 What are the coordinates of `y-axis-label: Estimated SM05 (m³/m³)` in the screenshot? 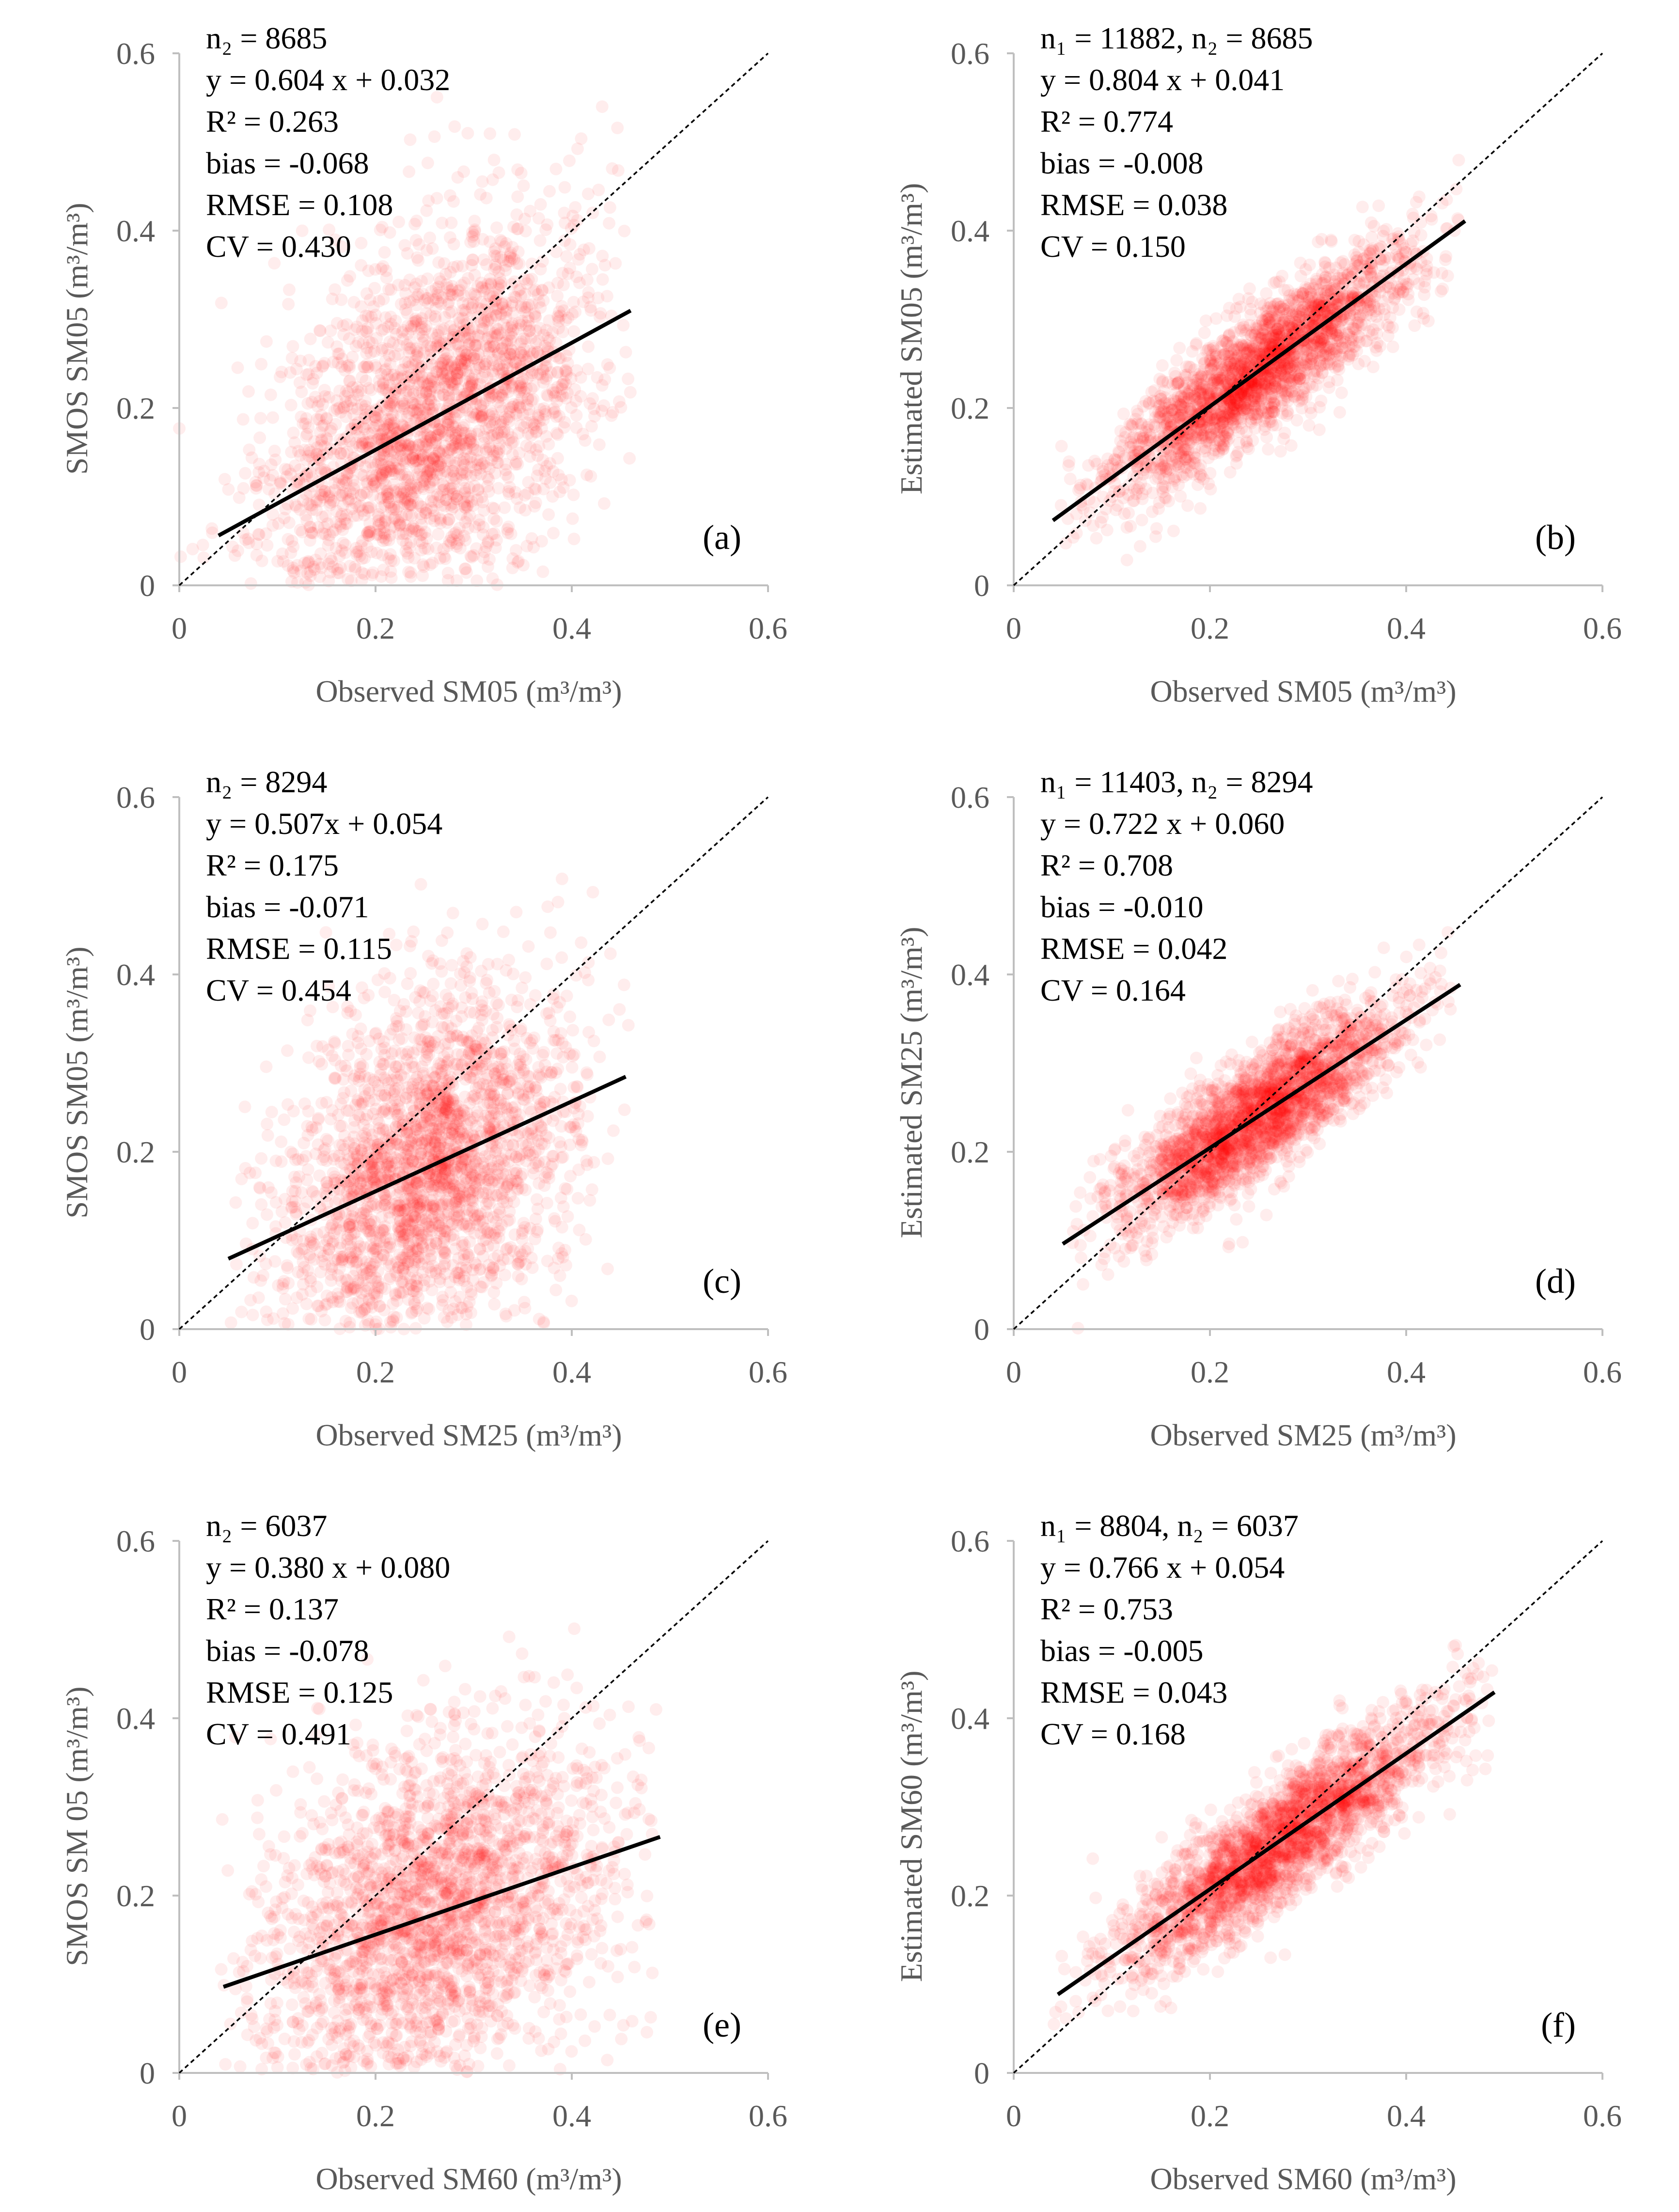 It's located at (911, 339).